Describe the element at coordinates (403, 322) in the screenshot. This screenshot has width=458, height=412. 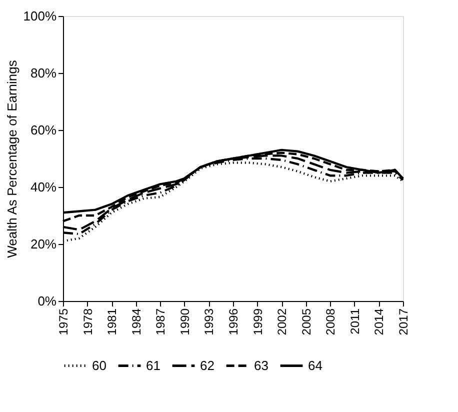
I see `x-tick-label: 2017` at that location.